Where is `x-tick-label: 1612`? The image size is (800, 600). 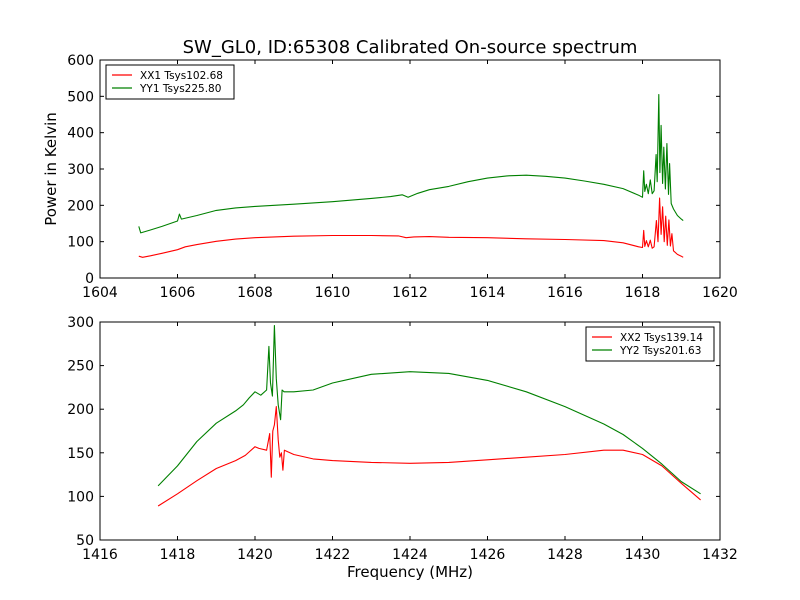
x-tick-label: 1612 is located at coordinates (410, 293).